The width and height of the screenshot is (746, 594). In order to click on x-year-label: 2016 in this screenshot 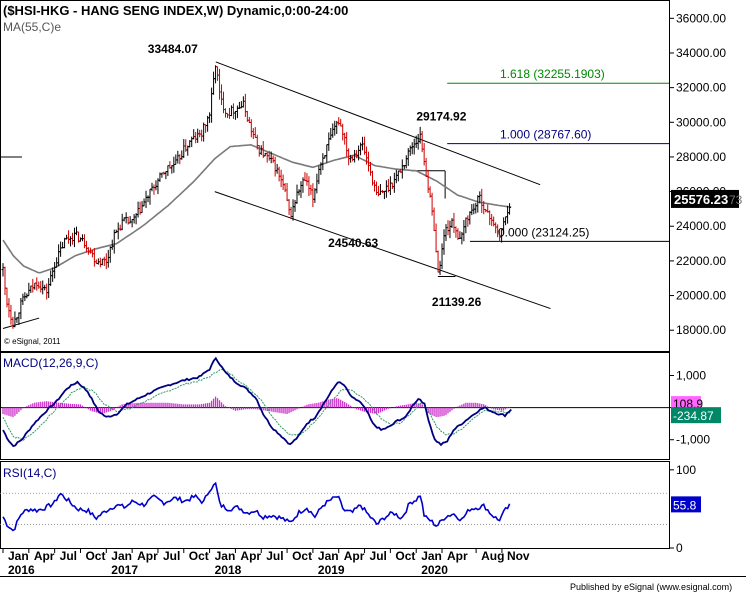, I will do `click(21, 570)`.